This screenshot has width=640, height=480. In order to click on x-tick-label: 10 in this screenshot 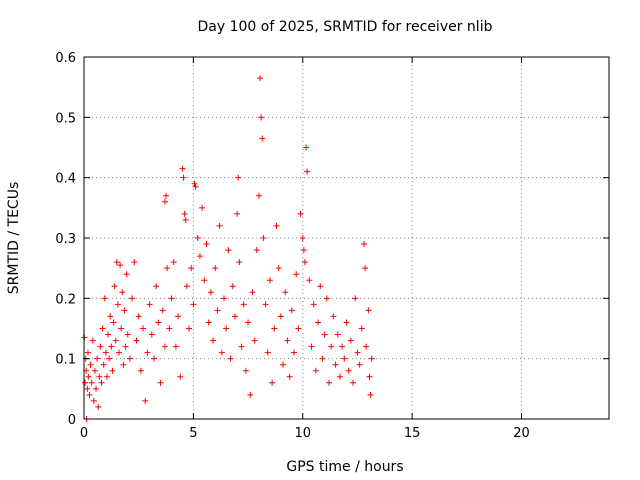, I will do `click(302, 433)`.